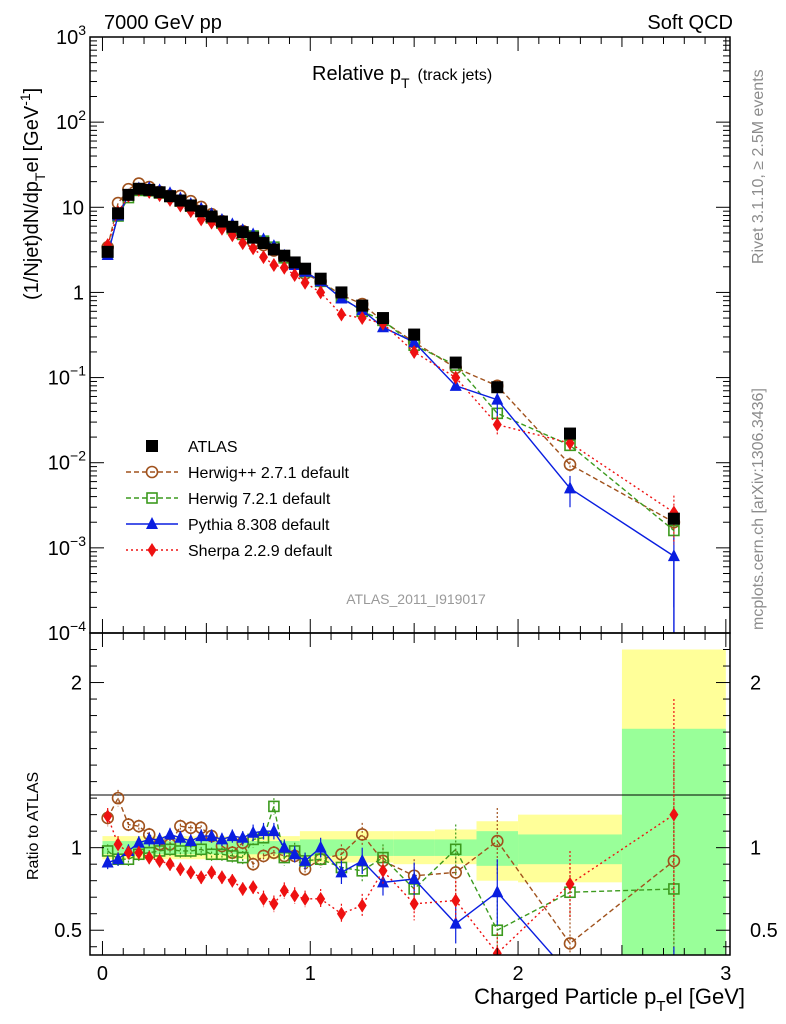  What do you see at coordinates (269, 473) in the screenshot?
I see `legend-label-herwigpp: Herwig++ 2.7.1 default` at bounding box center [269, 473].